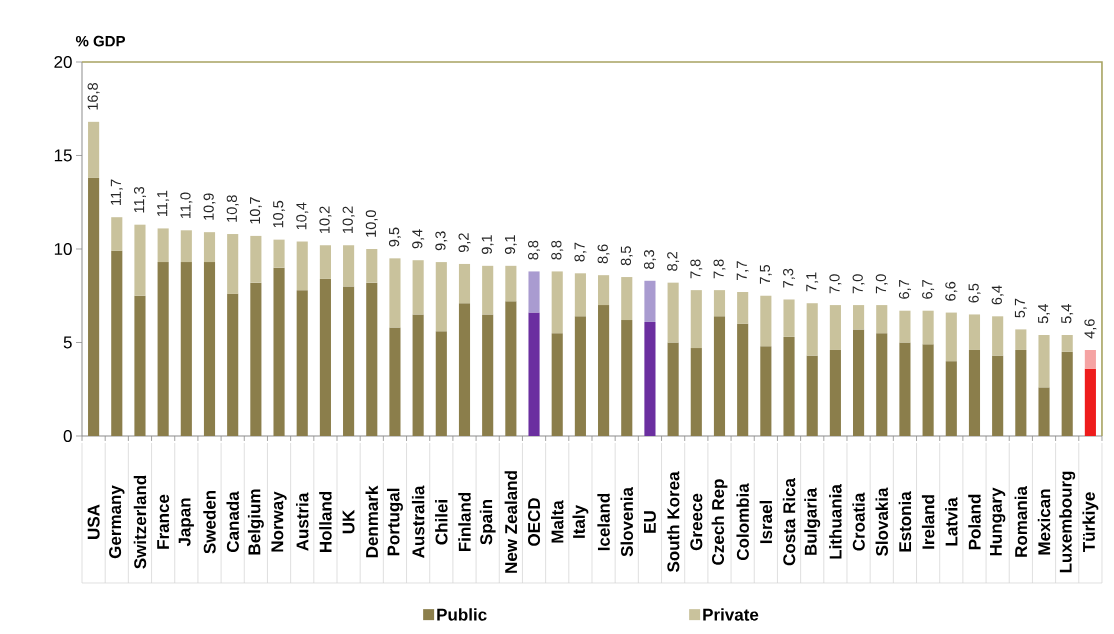  I want to click on x-tick-label: Switzerland, so click(140, 522).